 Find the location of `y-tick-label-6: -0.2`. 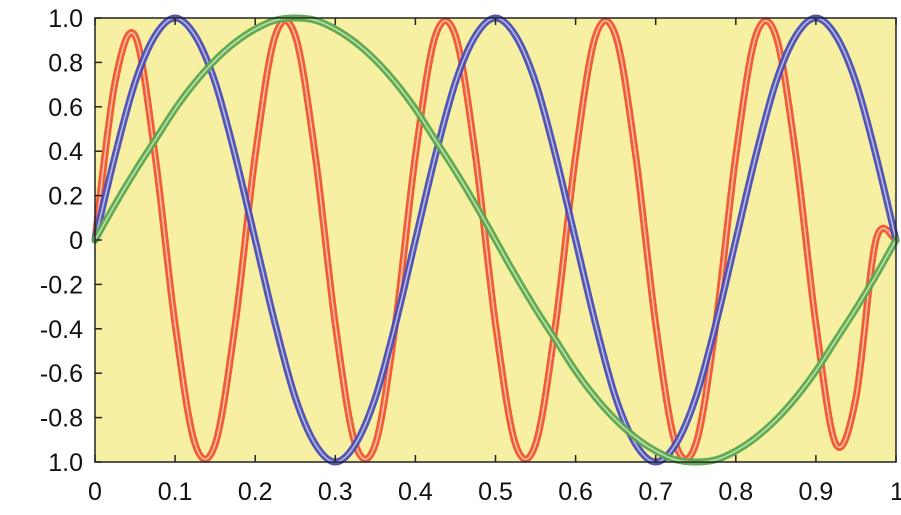

y-tick-label-6: -0.2 is located at coordinates (61, 285).